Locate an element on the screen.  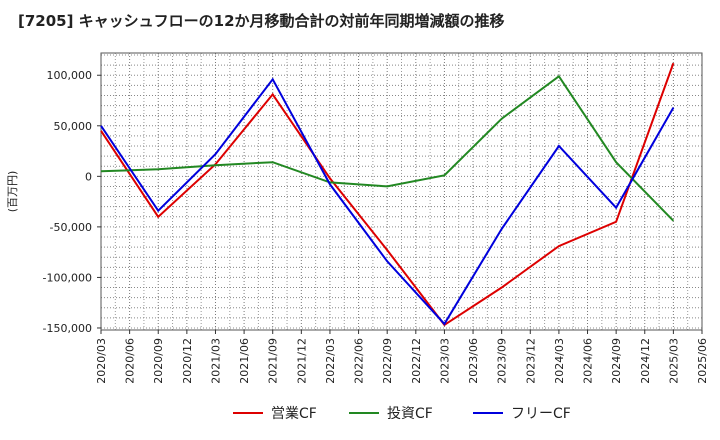
x-tick-label: 2020/03 is located at coordinates (101, 361).